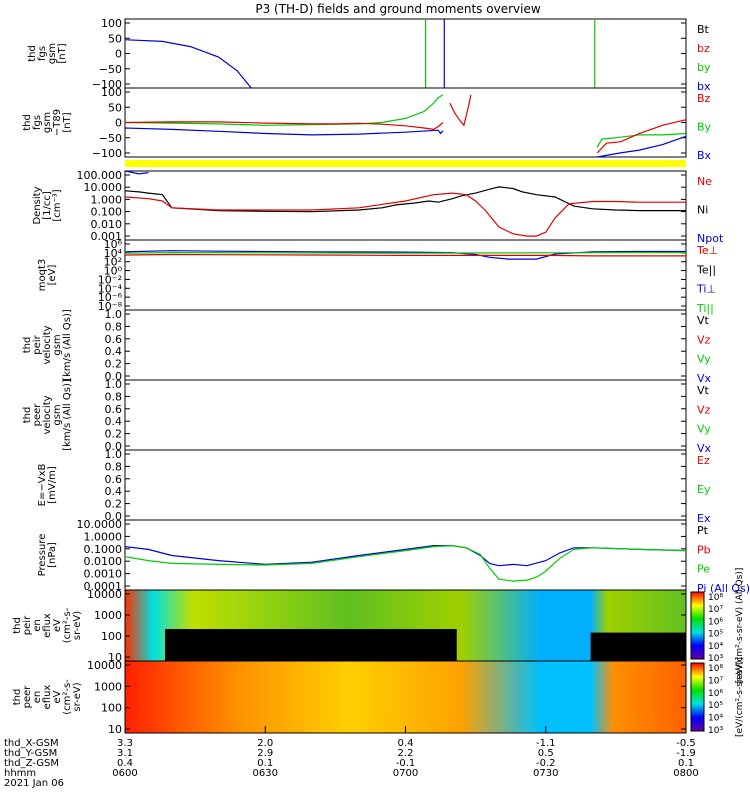 This screenshot has height=800, width=750. What do you see at coordinates (715, 719) in the screenshot?
I see `colorbar-tick: 10⁴` at bounding box center [715, 719].